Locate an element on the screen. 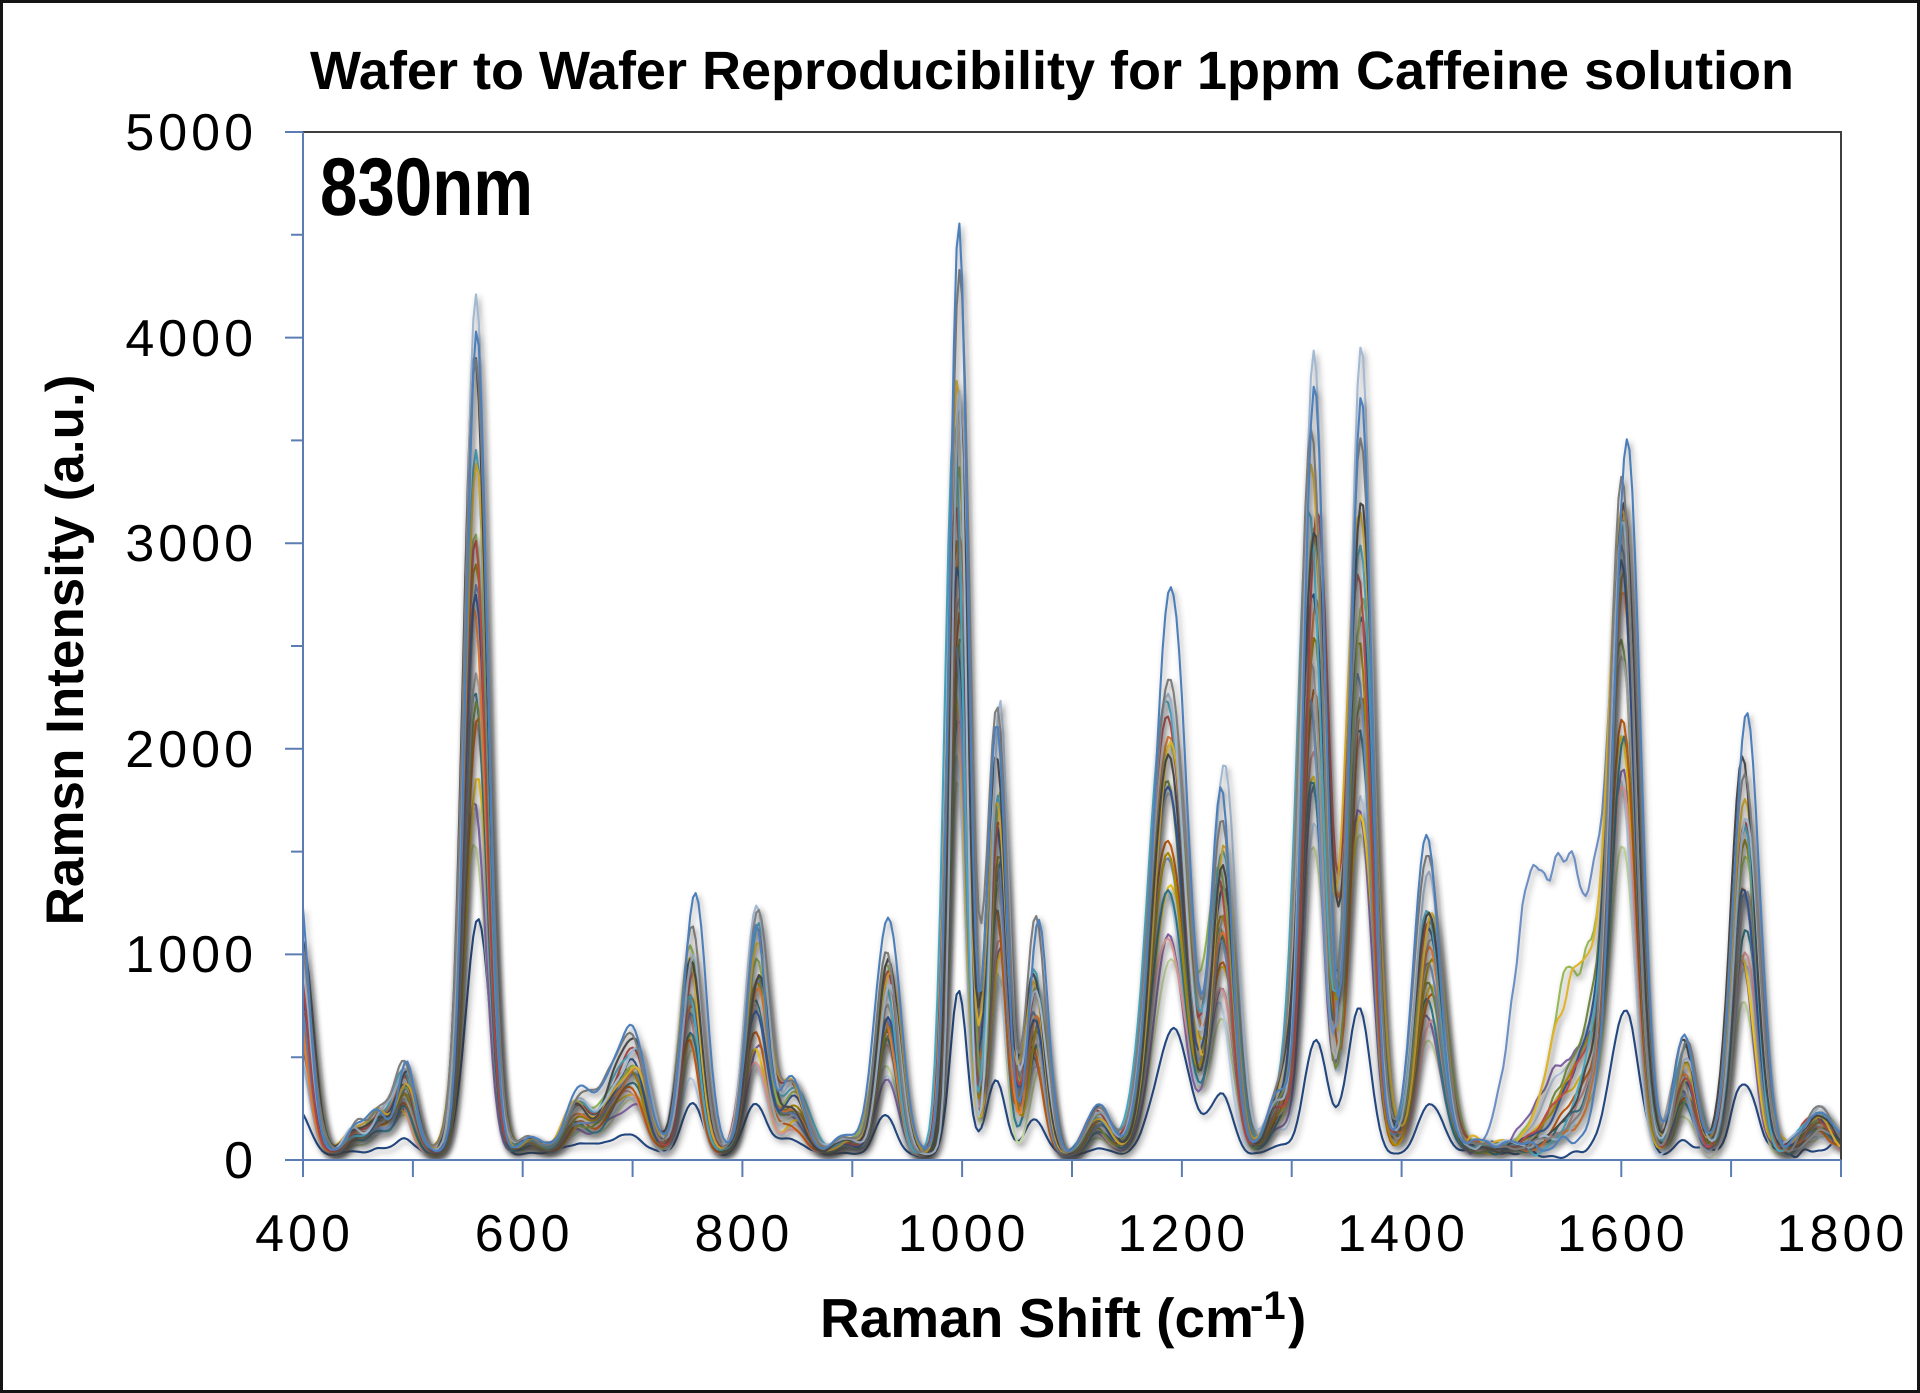 This screenshot has width=1920, height=1393. svg-text: 3000 is located at coordinates (191, 544).